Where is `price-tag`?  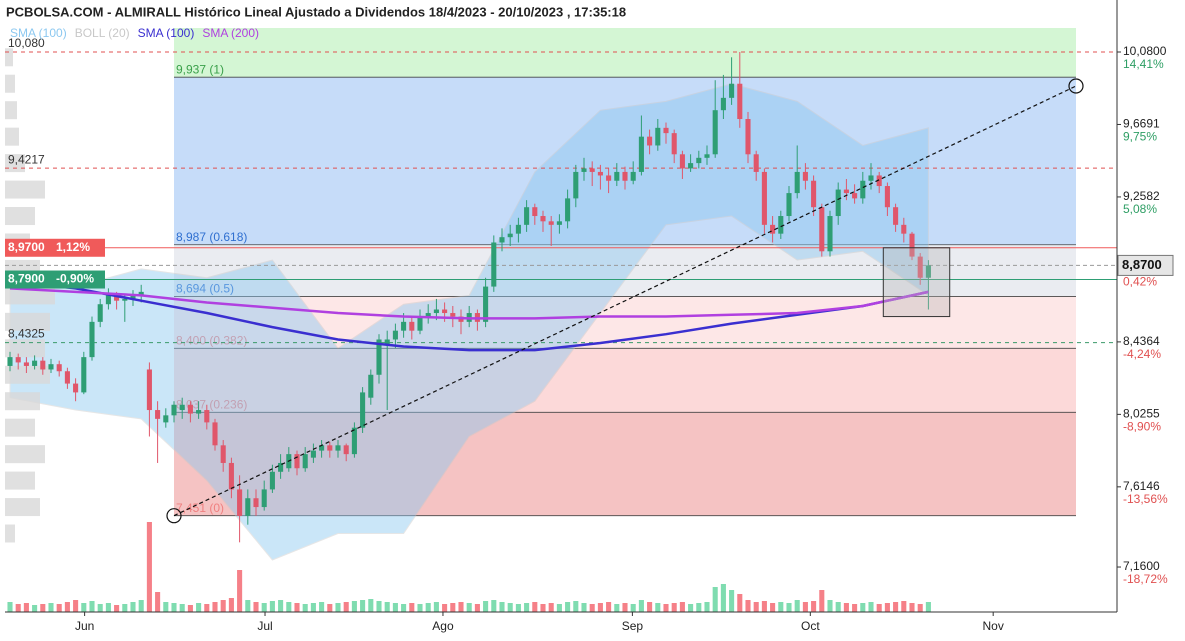 price-tag is located at coordinates (55, 279).